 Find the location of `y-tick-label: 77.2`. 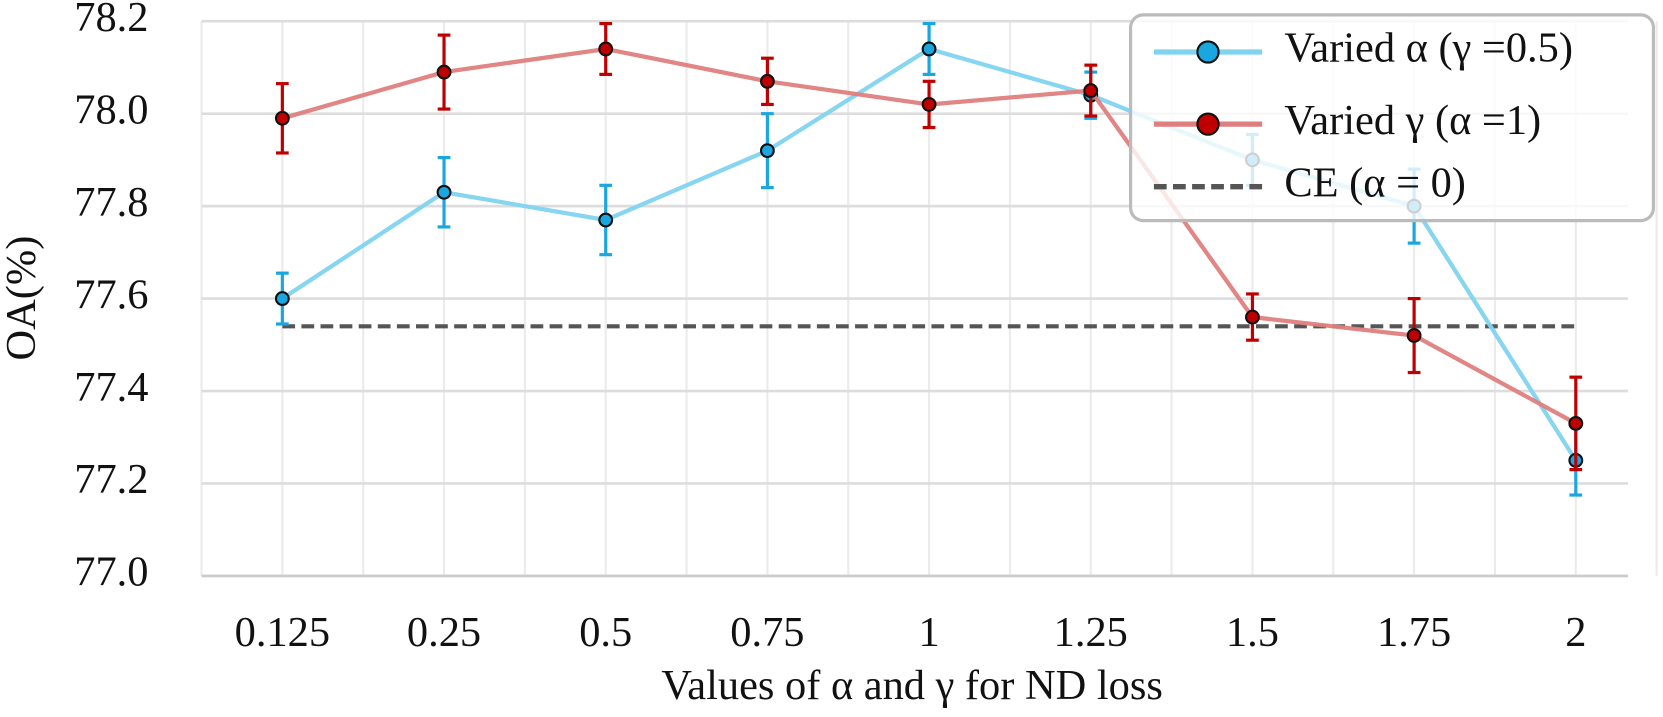

y-tick-label: 77.2 is located at coordinates (111, 479).